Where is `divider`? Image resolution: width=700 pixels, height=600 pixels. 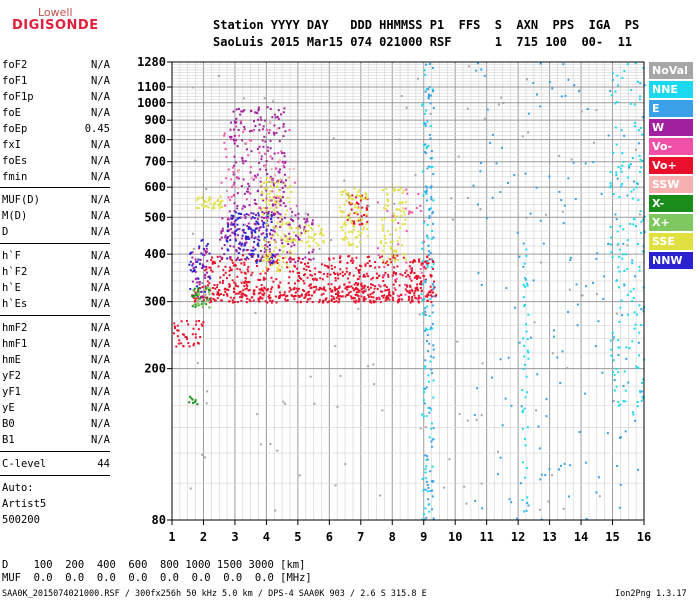 divider is located at coordinates (55, 315).